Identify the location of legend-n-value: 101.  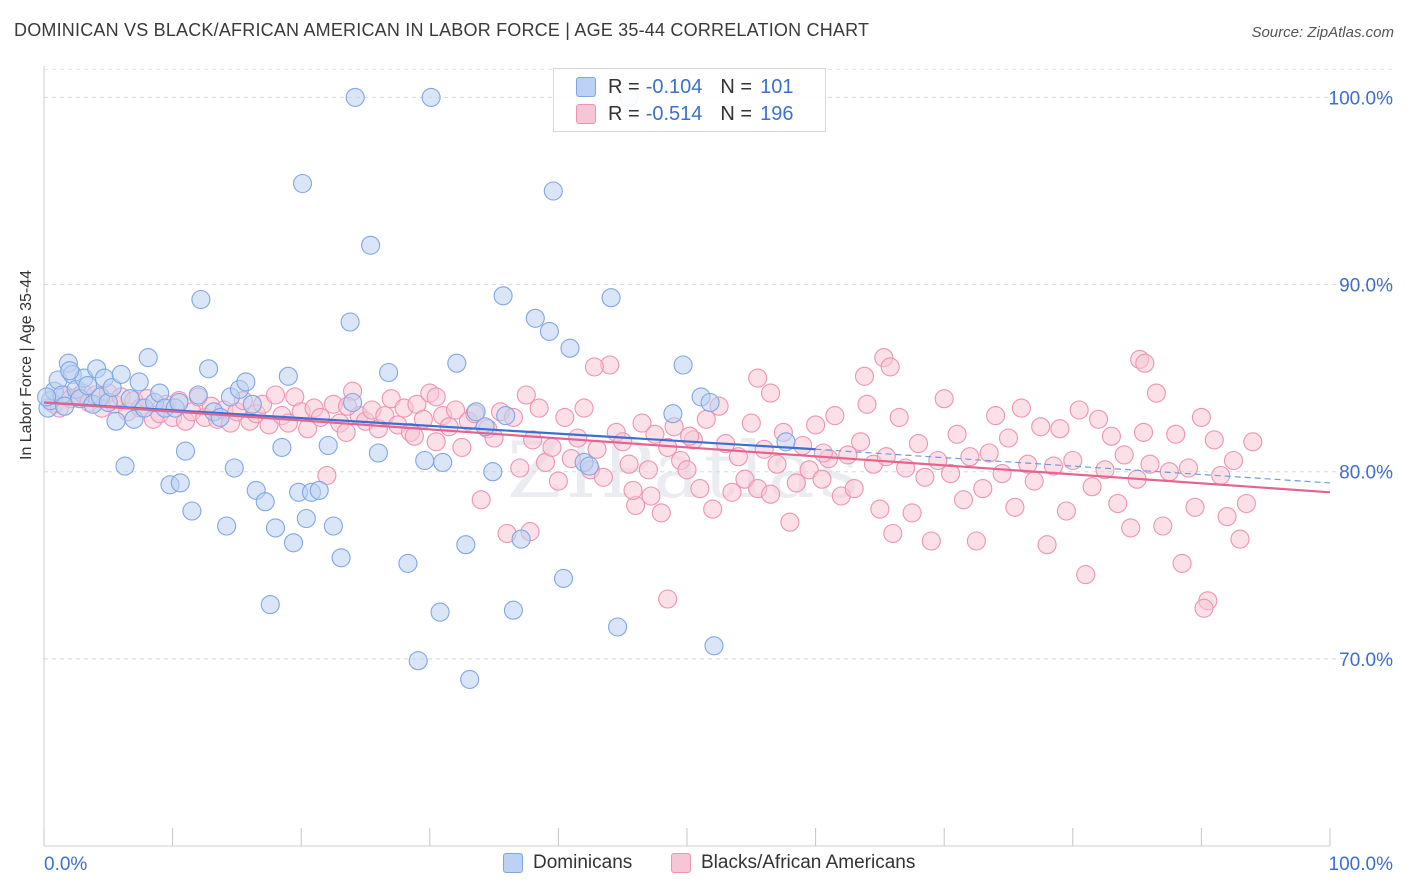
(777, 86).